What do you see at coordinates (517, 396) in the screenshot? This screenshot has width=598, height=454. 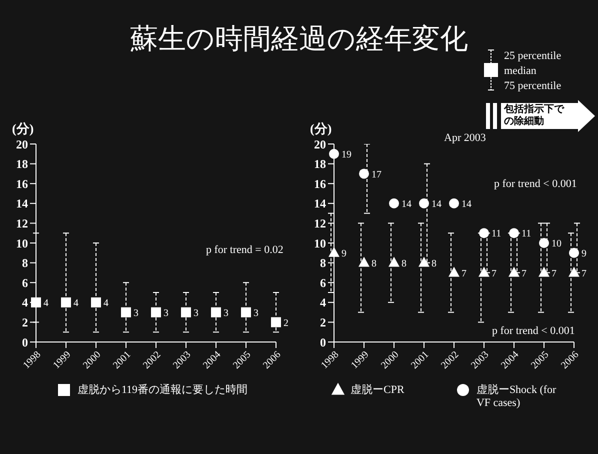 I see `legend-label: 虚脱ーShock (for VF cases)` at bounding box center [517, 396].